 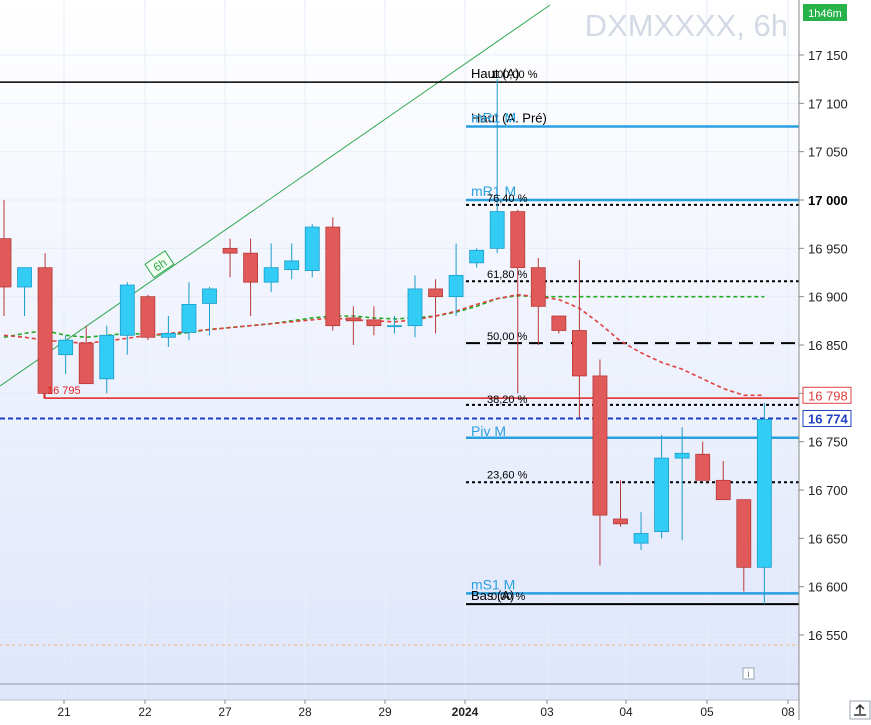 I want to click on level-label: 50,00 %, so click(x=507, y=337).